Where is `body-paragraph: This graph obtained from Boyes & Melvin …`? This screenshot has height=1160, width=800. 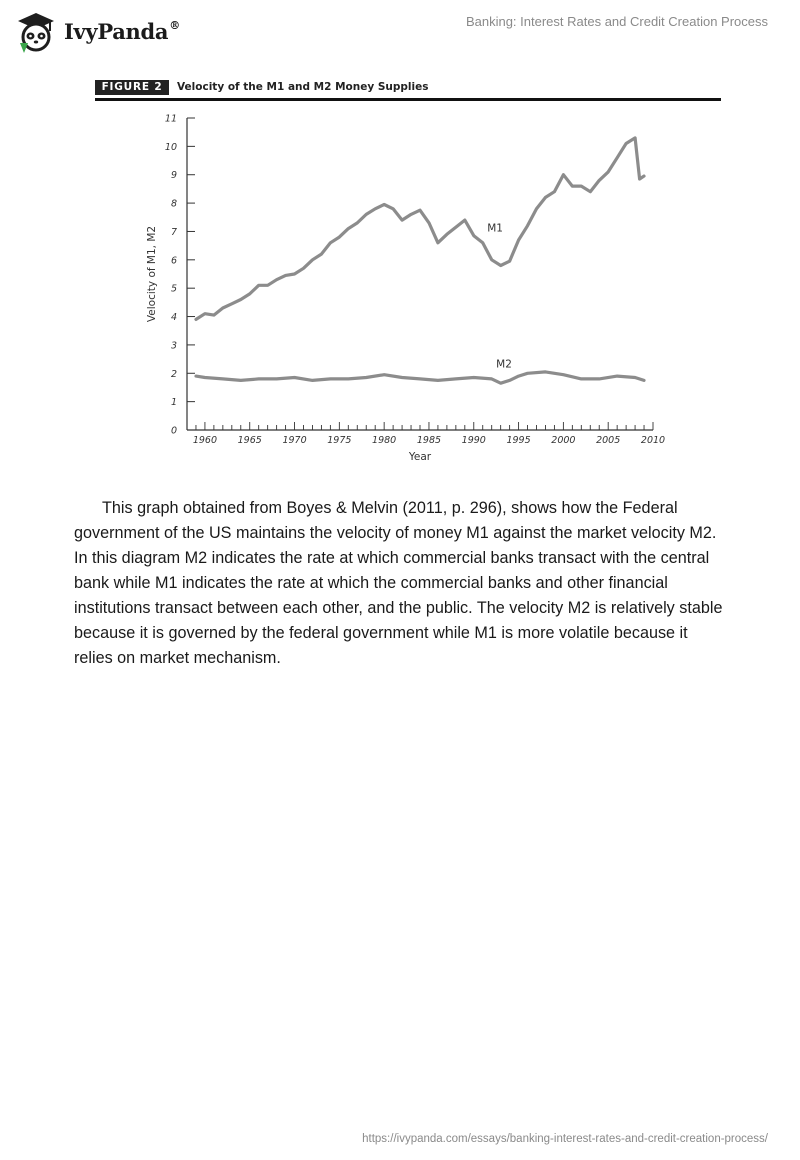 body-paragraph: This graph obtained from Boyes & Melvin … is located at coordinates (398, 583).